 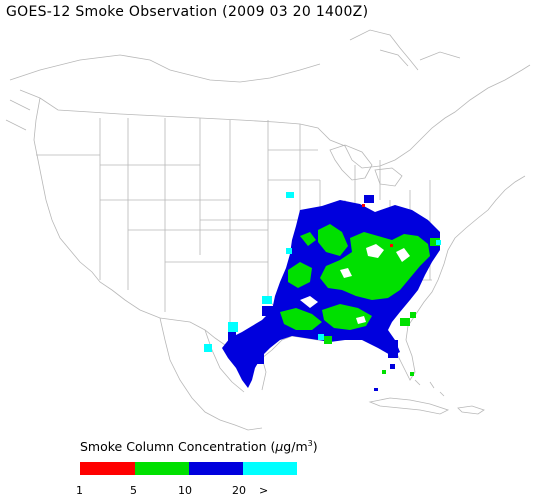 I want to click on legend-title: Smoke Column Concentration (μg/m3), so click(x=199, y=447).